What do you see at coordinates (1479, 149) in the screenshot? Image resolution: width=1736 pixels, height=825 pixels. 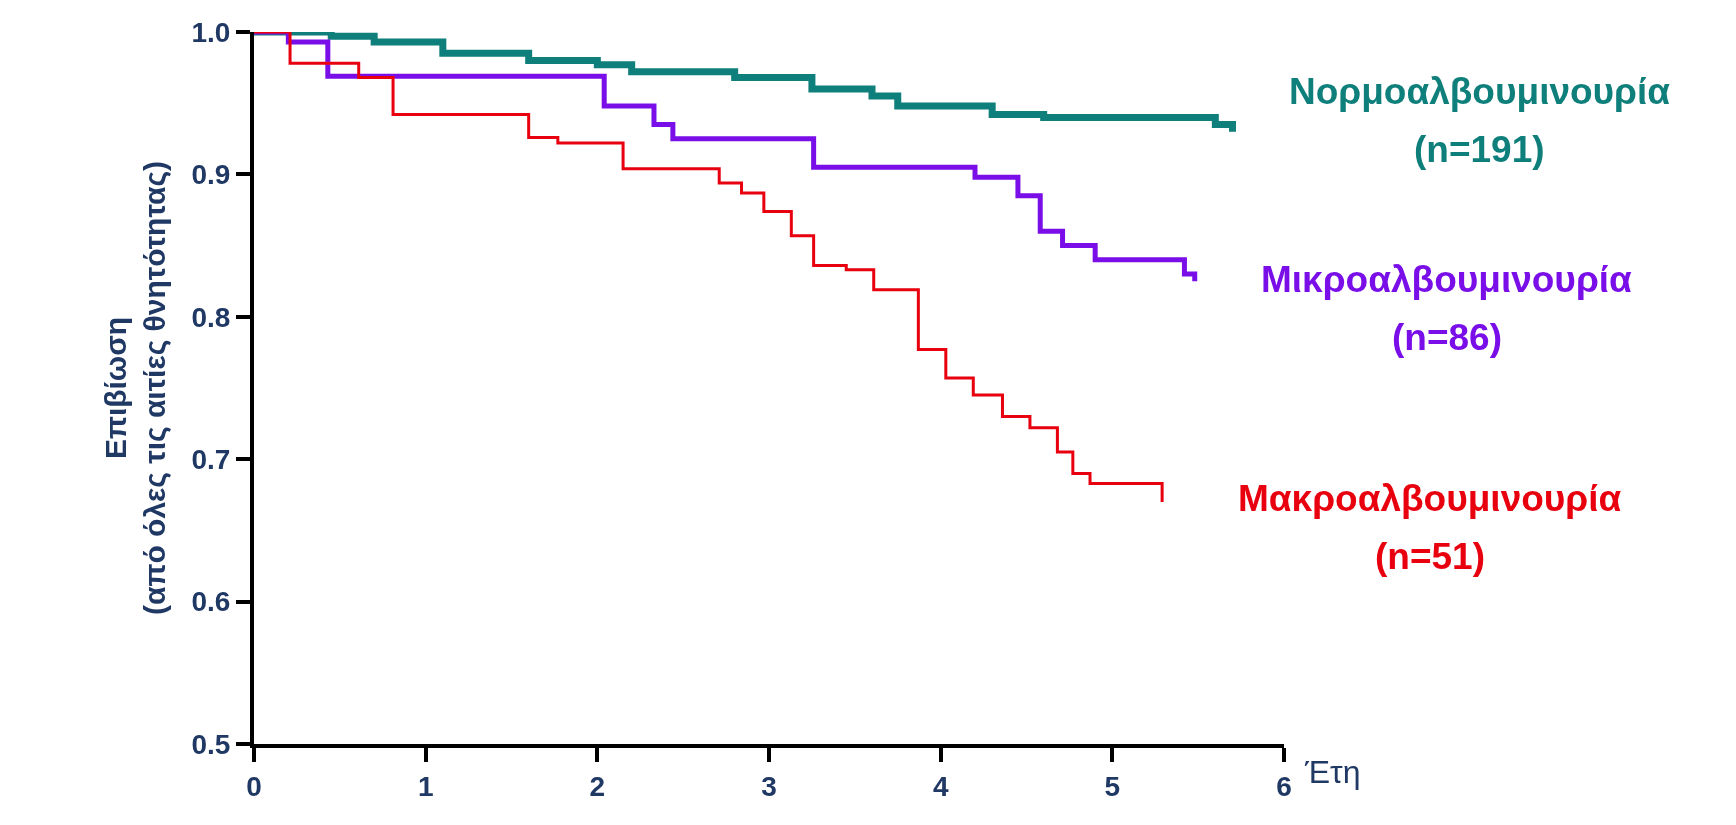 I see `text: (n=191)` at bounding box center [1479, 149].